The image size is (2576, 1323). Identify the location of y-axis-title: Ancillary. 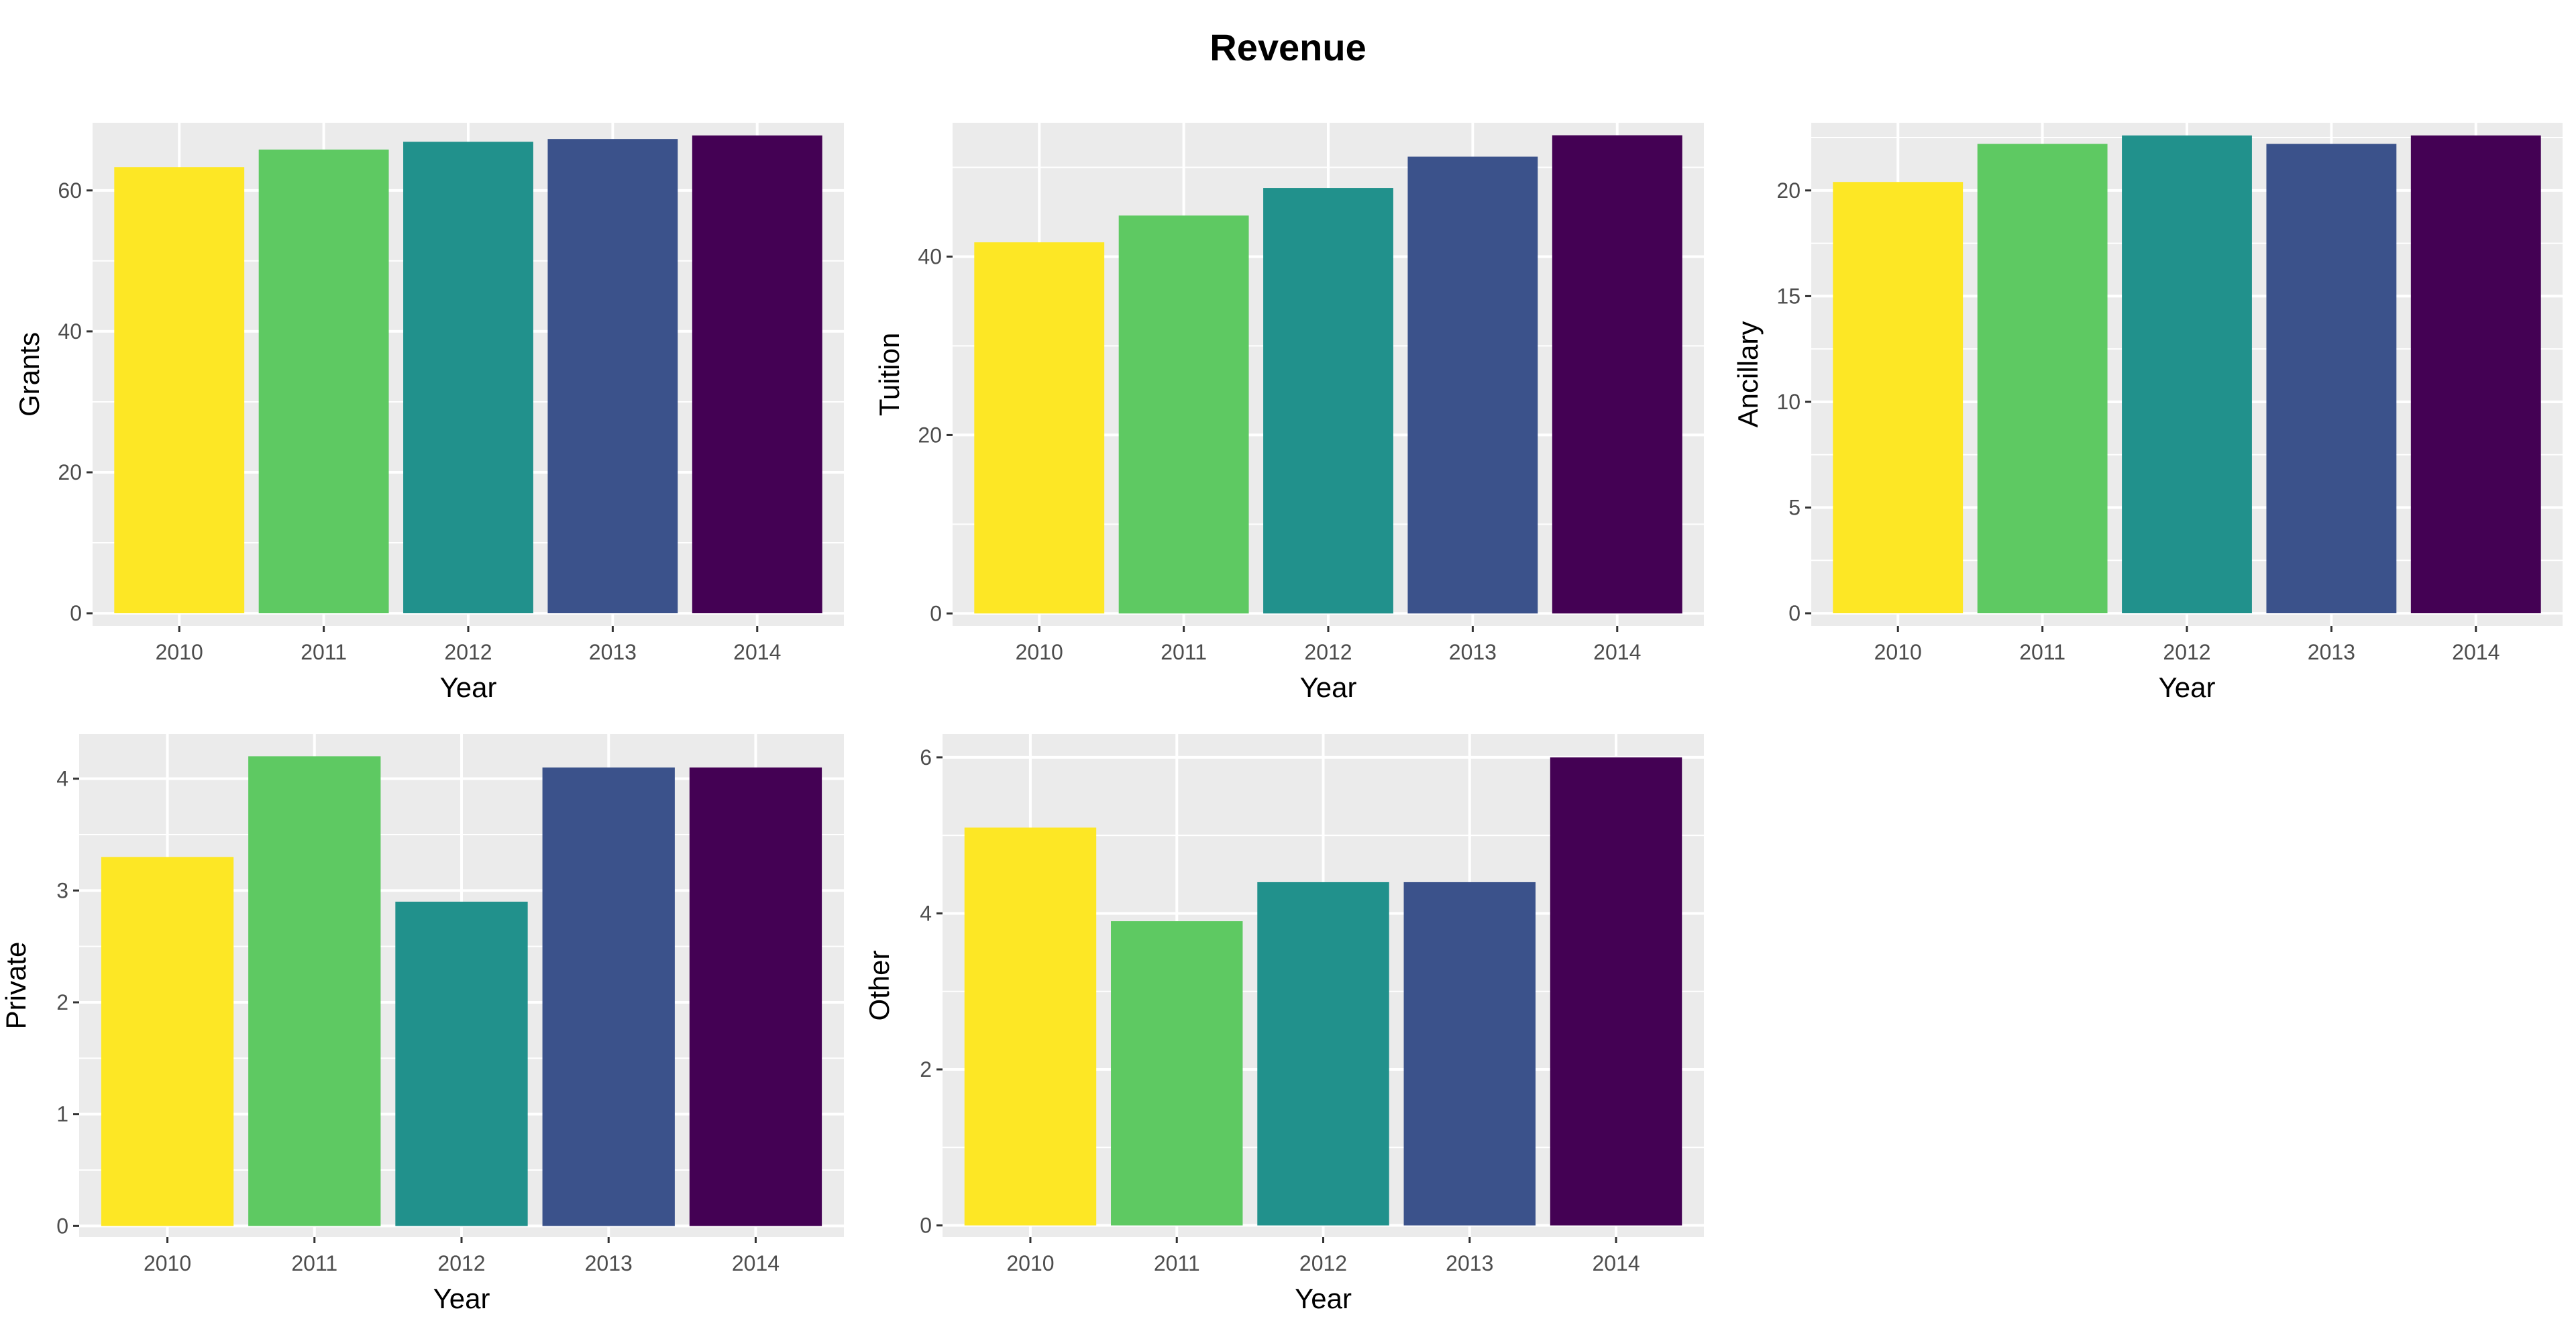
(1748, 374).